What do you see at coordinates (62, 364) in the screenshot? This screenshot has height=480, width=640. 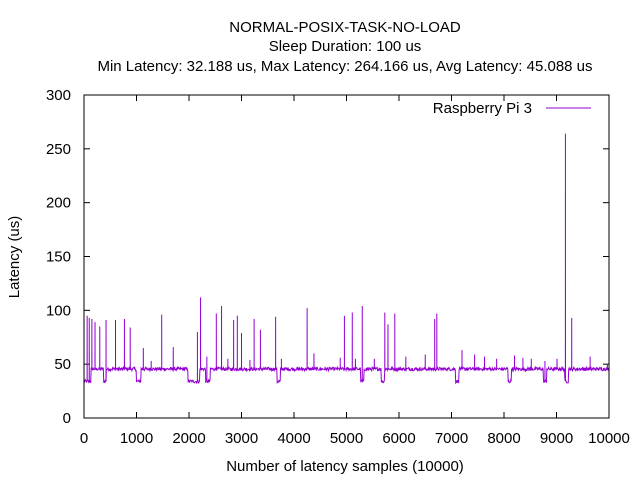 I see `y-tick-label: 50` at bounding box center [62, 364].